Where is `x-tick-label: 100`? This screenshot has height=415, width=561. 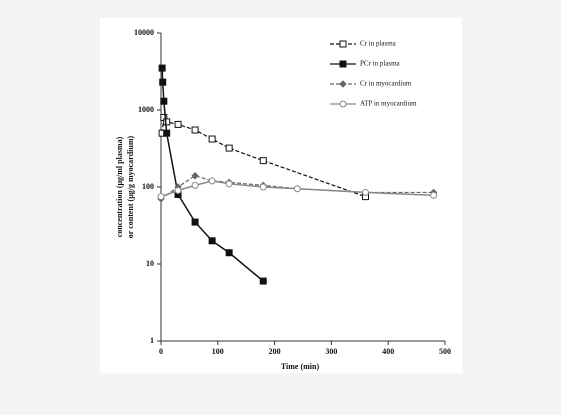
x-tick-label: 100 is located at coordinates (218, 351).